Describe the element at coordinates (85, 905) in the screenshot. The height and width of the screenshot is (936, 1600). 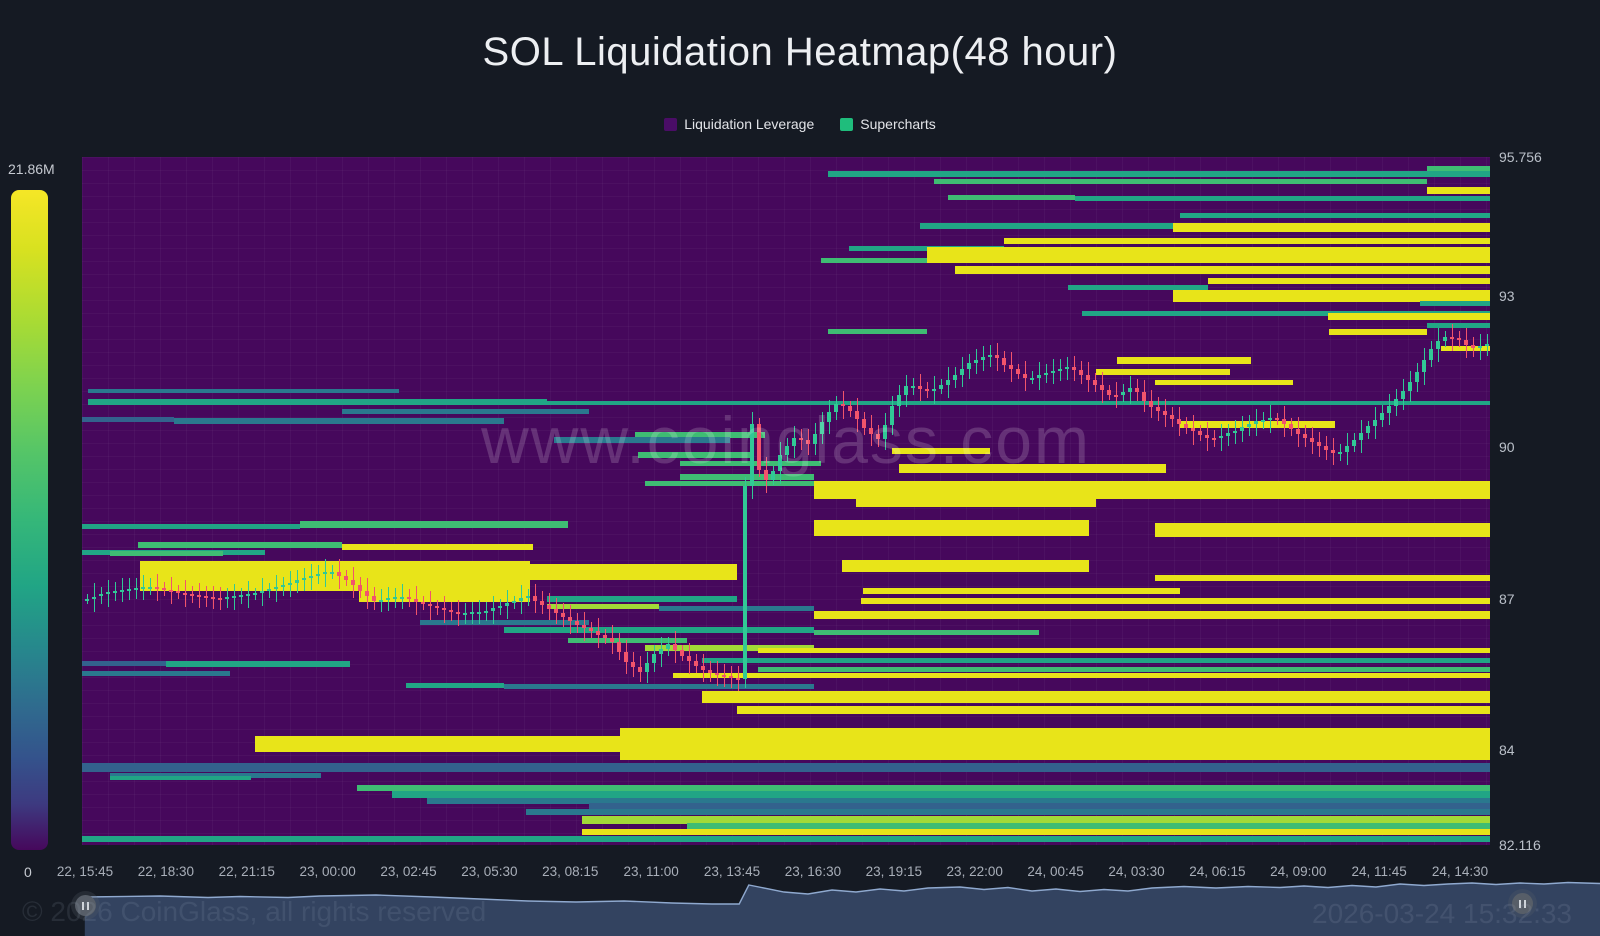
I see `navigator-handle-left` at that location.